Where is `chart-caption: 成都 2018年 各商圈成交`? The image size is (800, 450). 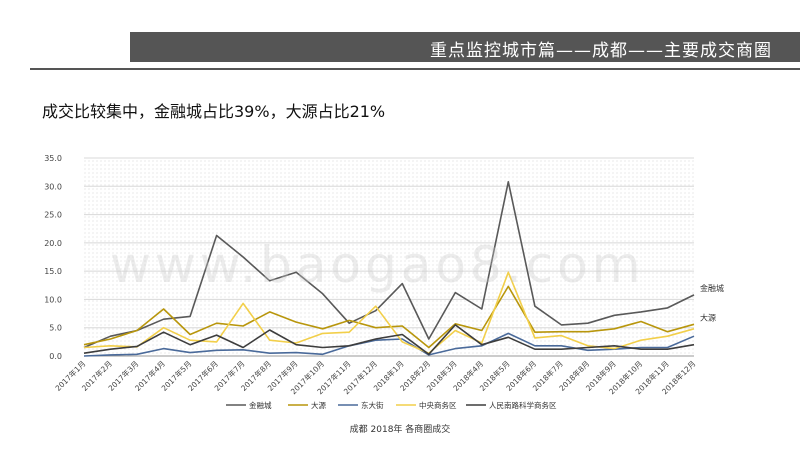 chart-caption: 成都 2018年 各商圈成交 is located at coordinates (400, 430).